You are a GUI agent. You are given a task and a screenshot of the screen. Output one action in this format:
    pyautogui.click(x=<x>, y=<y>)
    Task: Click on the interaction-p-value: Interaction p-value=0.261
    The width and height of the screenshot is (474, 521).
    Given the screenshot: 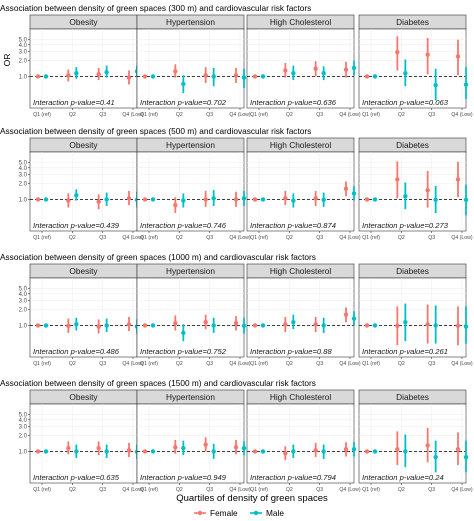 What is the action you would take?
    pyautogui.click(x=405, y=351)
    